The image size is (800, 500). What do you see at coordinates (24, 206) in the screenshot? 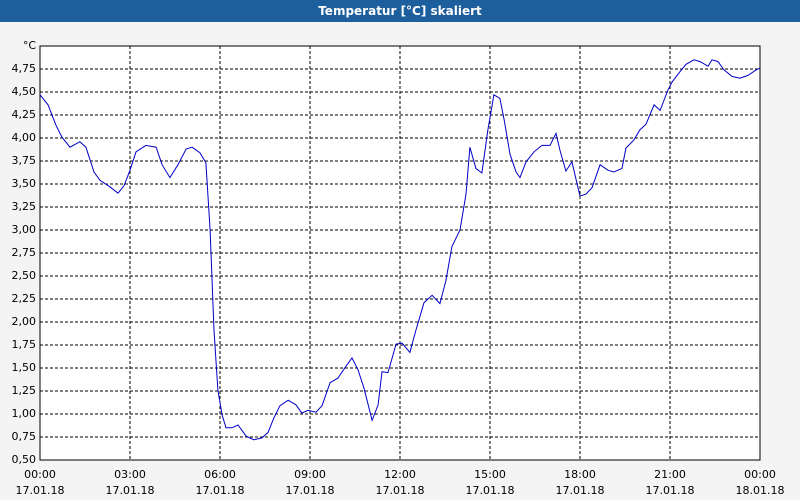
I see `y-tick-label: 3,25` at bounding box center [24, 206].